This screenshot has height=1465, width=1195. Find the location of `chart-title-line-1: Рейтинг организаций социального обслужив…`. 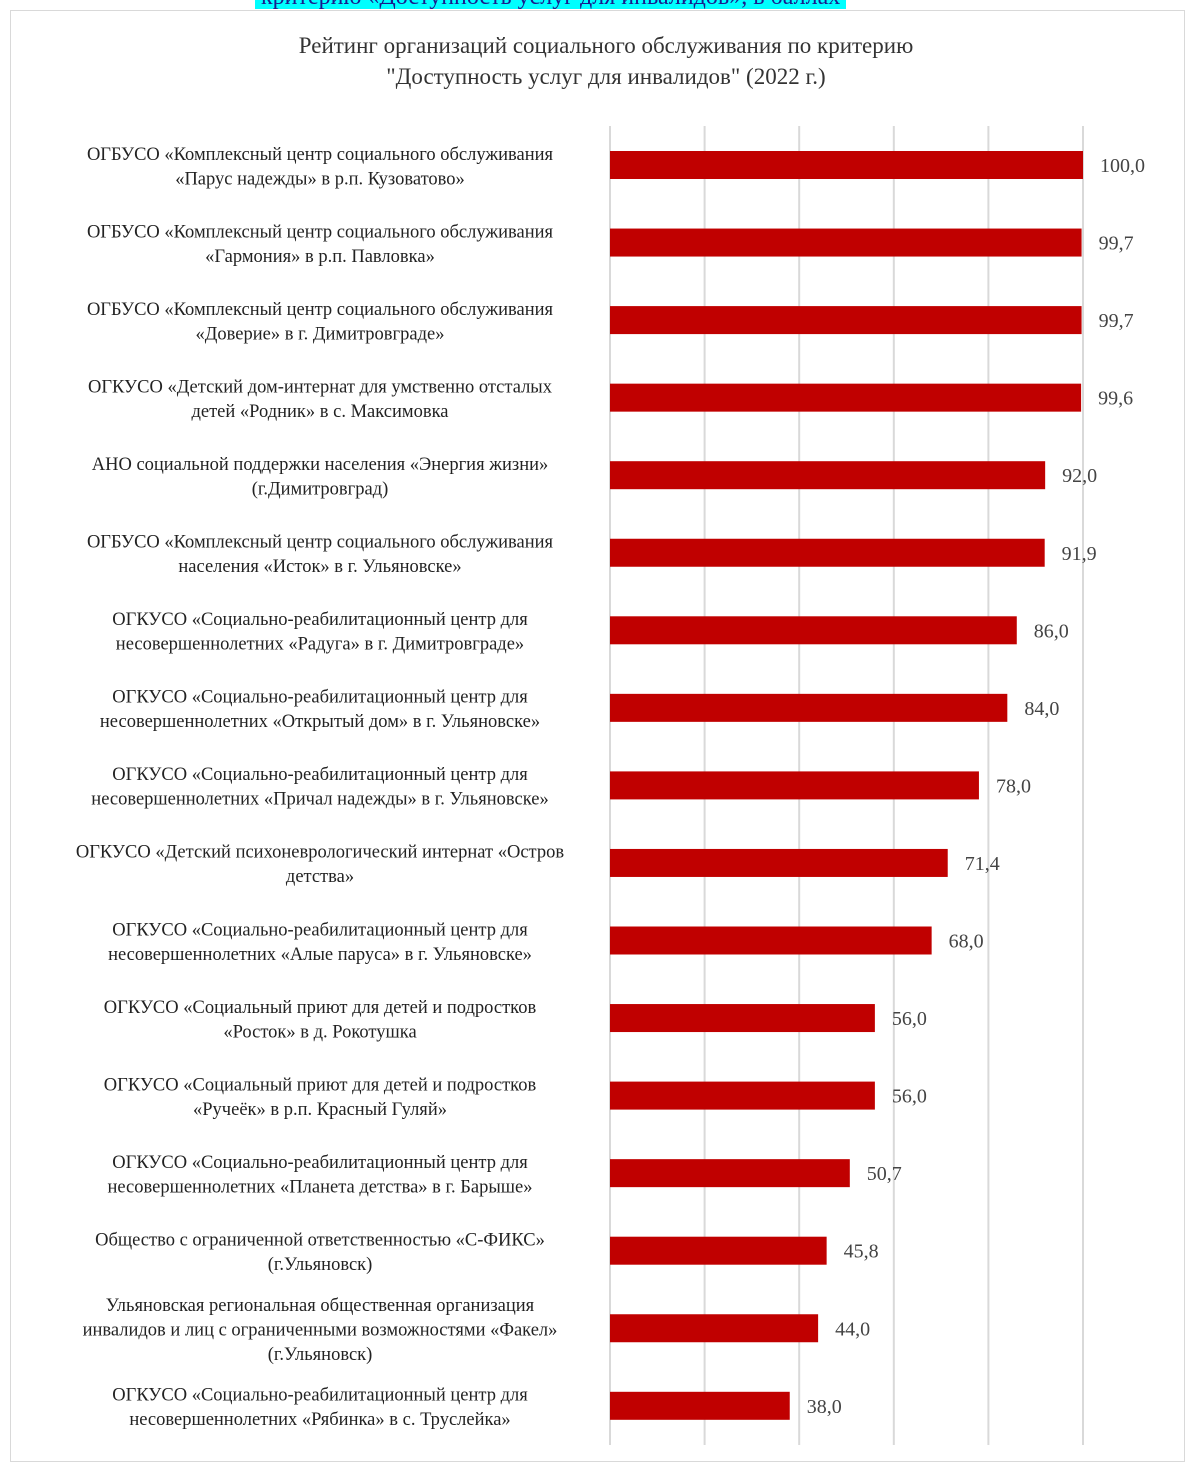

chart-title-line-1: Рейтинг организаций социального обслужив… is located at coordinates (606, 45).